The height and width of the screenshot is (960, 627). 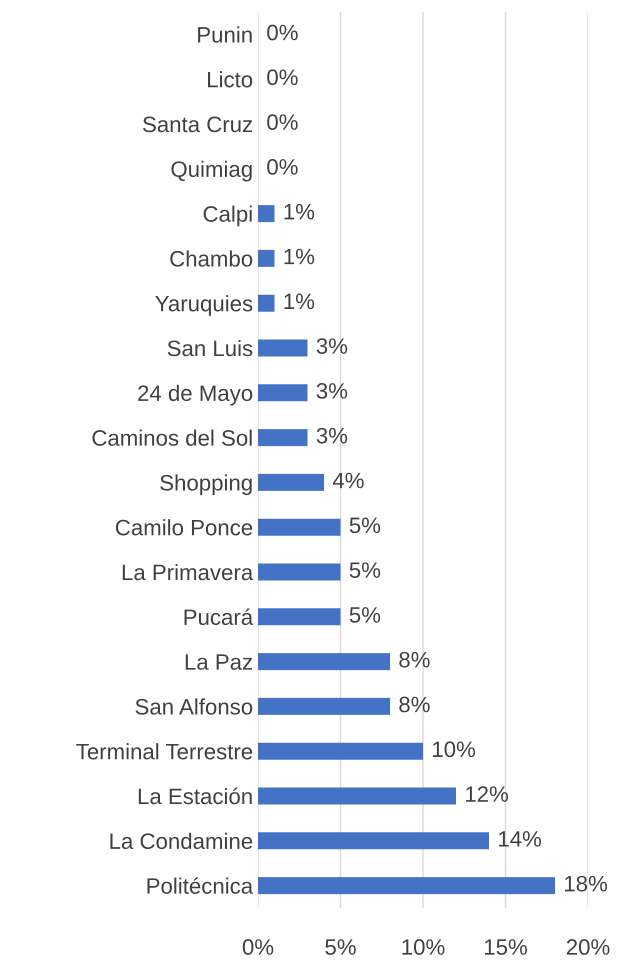 I want to click on y-tick-label: Licto, so click(x=230, y=79).